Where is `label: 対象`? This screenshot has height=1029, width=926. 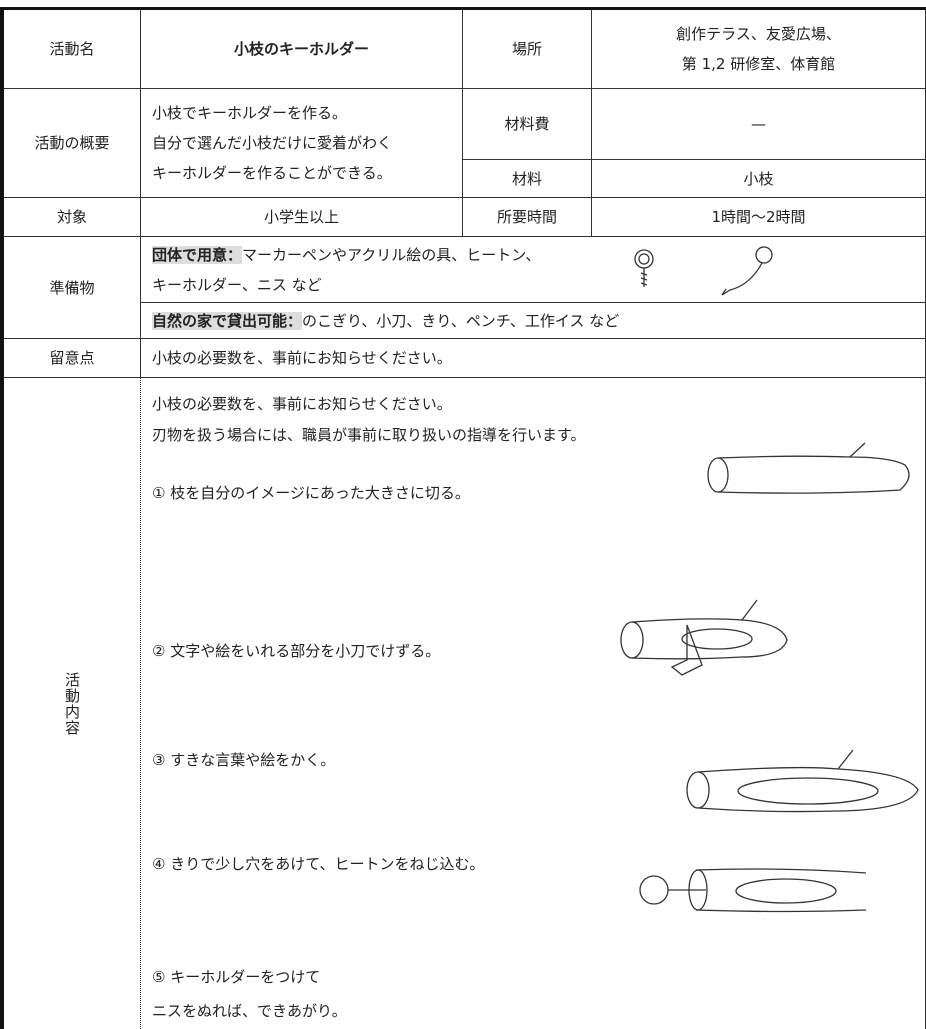
label: 対象 is located at coordinates (71, 217).